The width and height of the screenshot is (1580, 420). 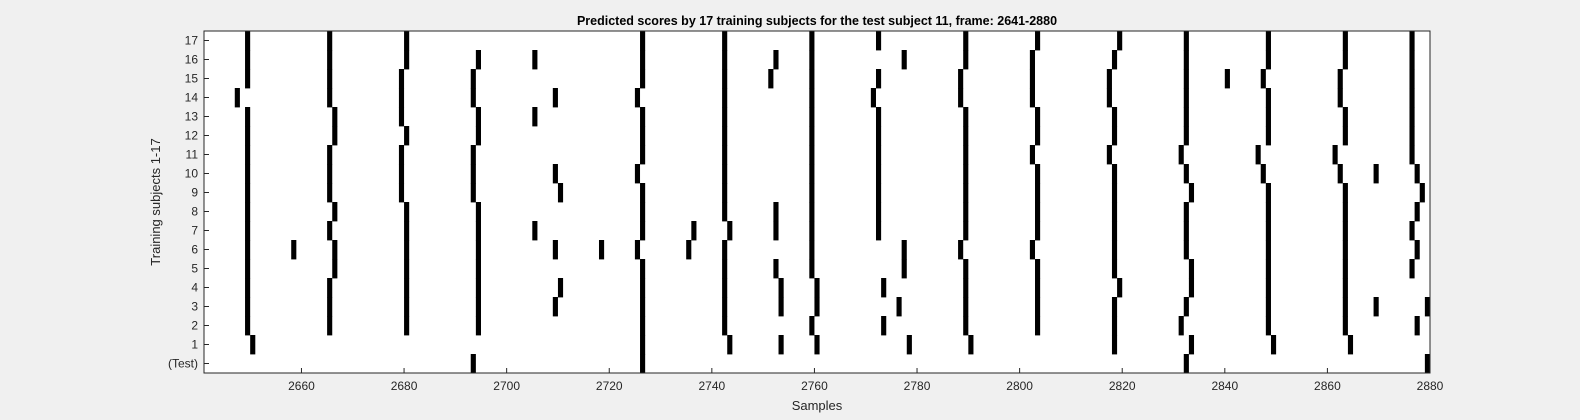 I want to click on x-tick-label-2820: 2820, so click(x=1122, y=386).